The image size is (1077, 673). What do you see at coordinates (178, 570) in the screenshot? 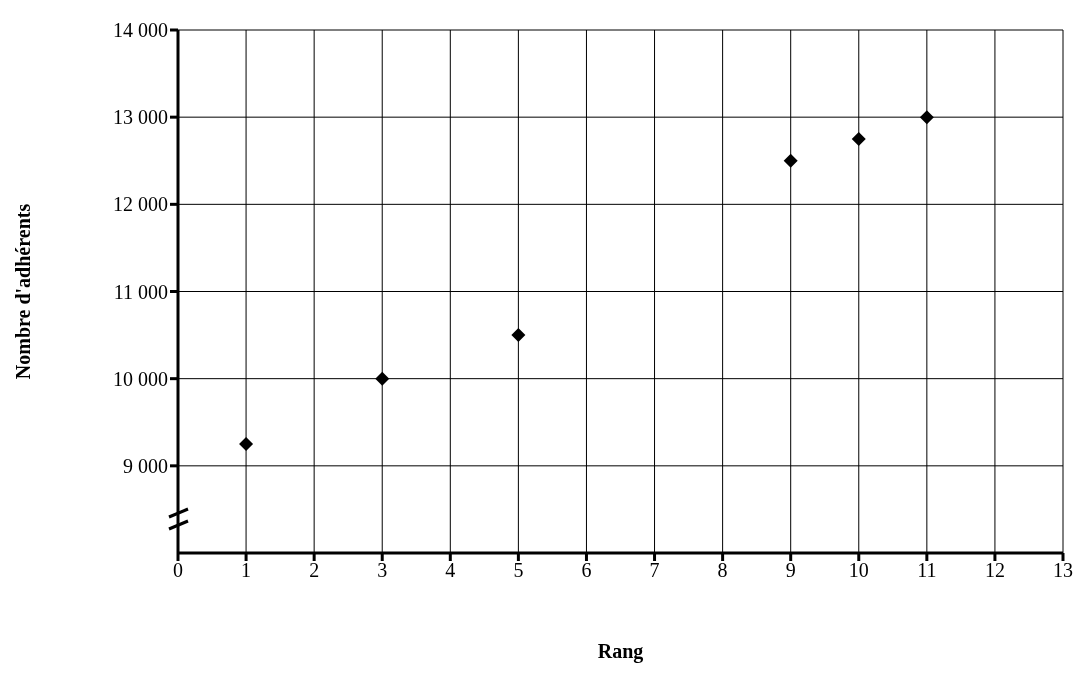
I see `x-tick-label: 0` at bounding box center [178, 570].